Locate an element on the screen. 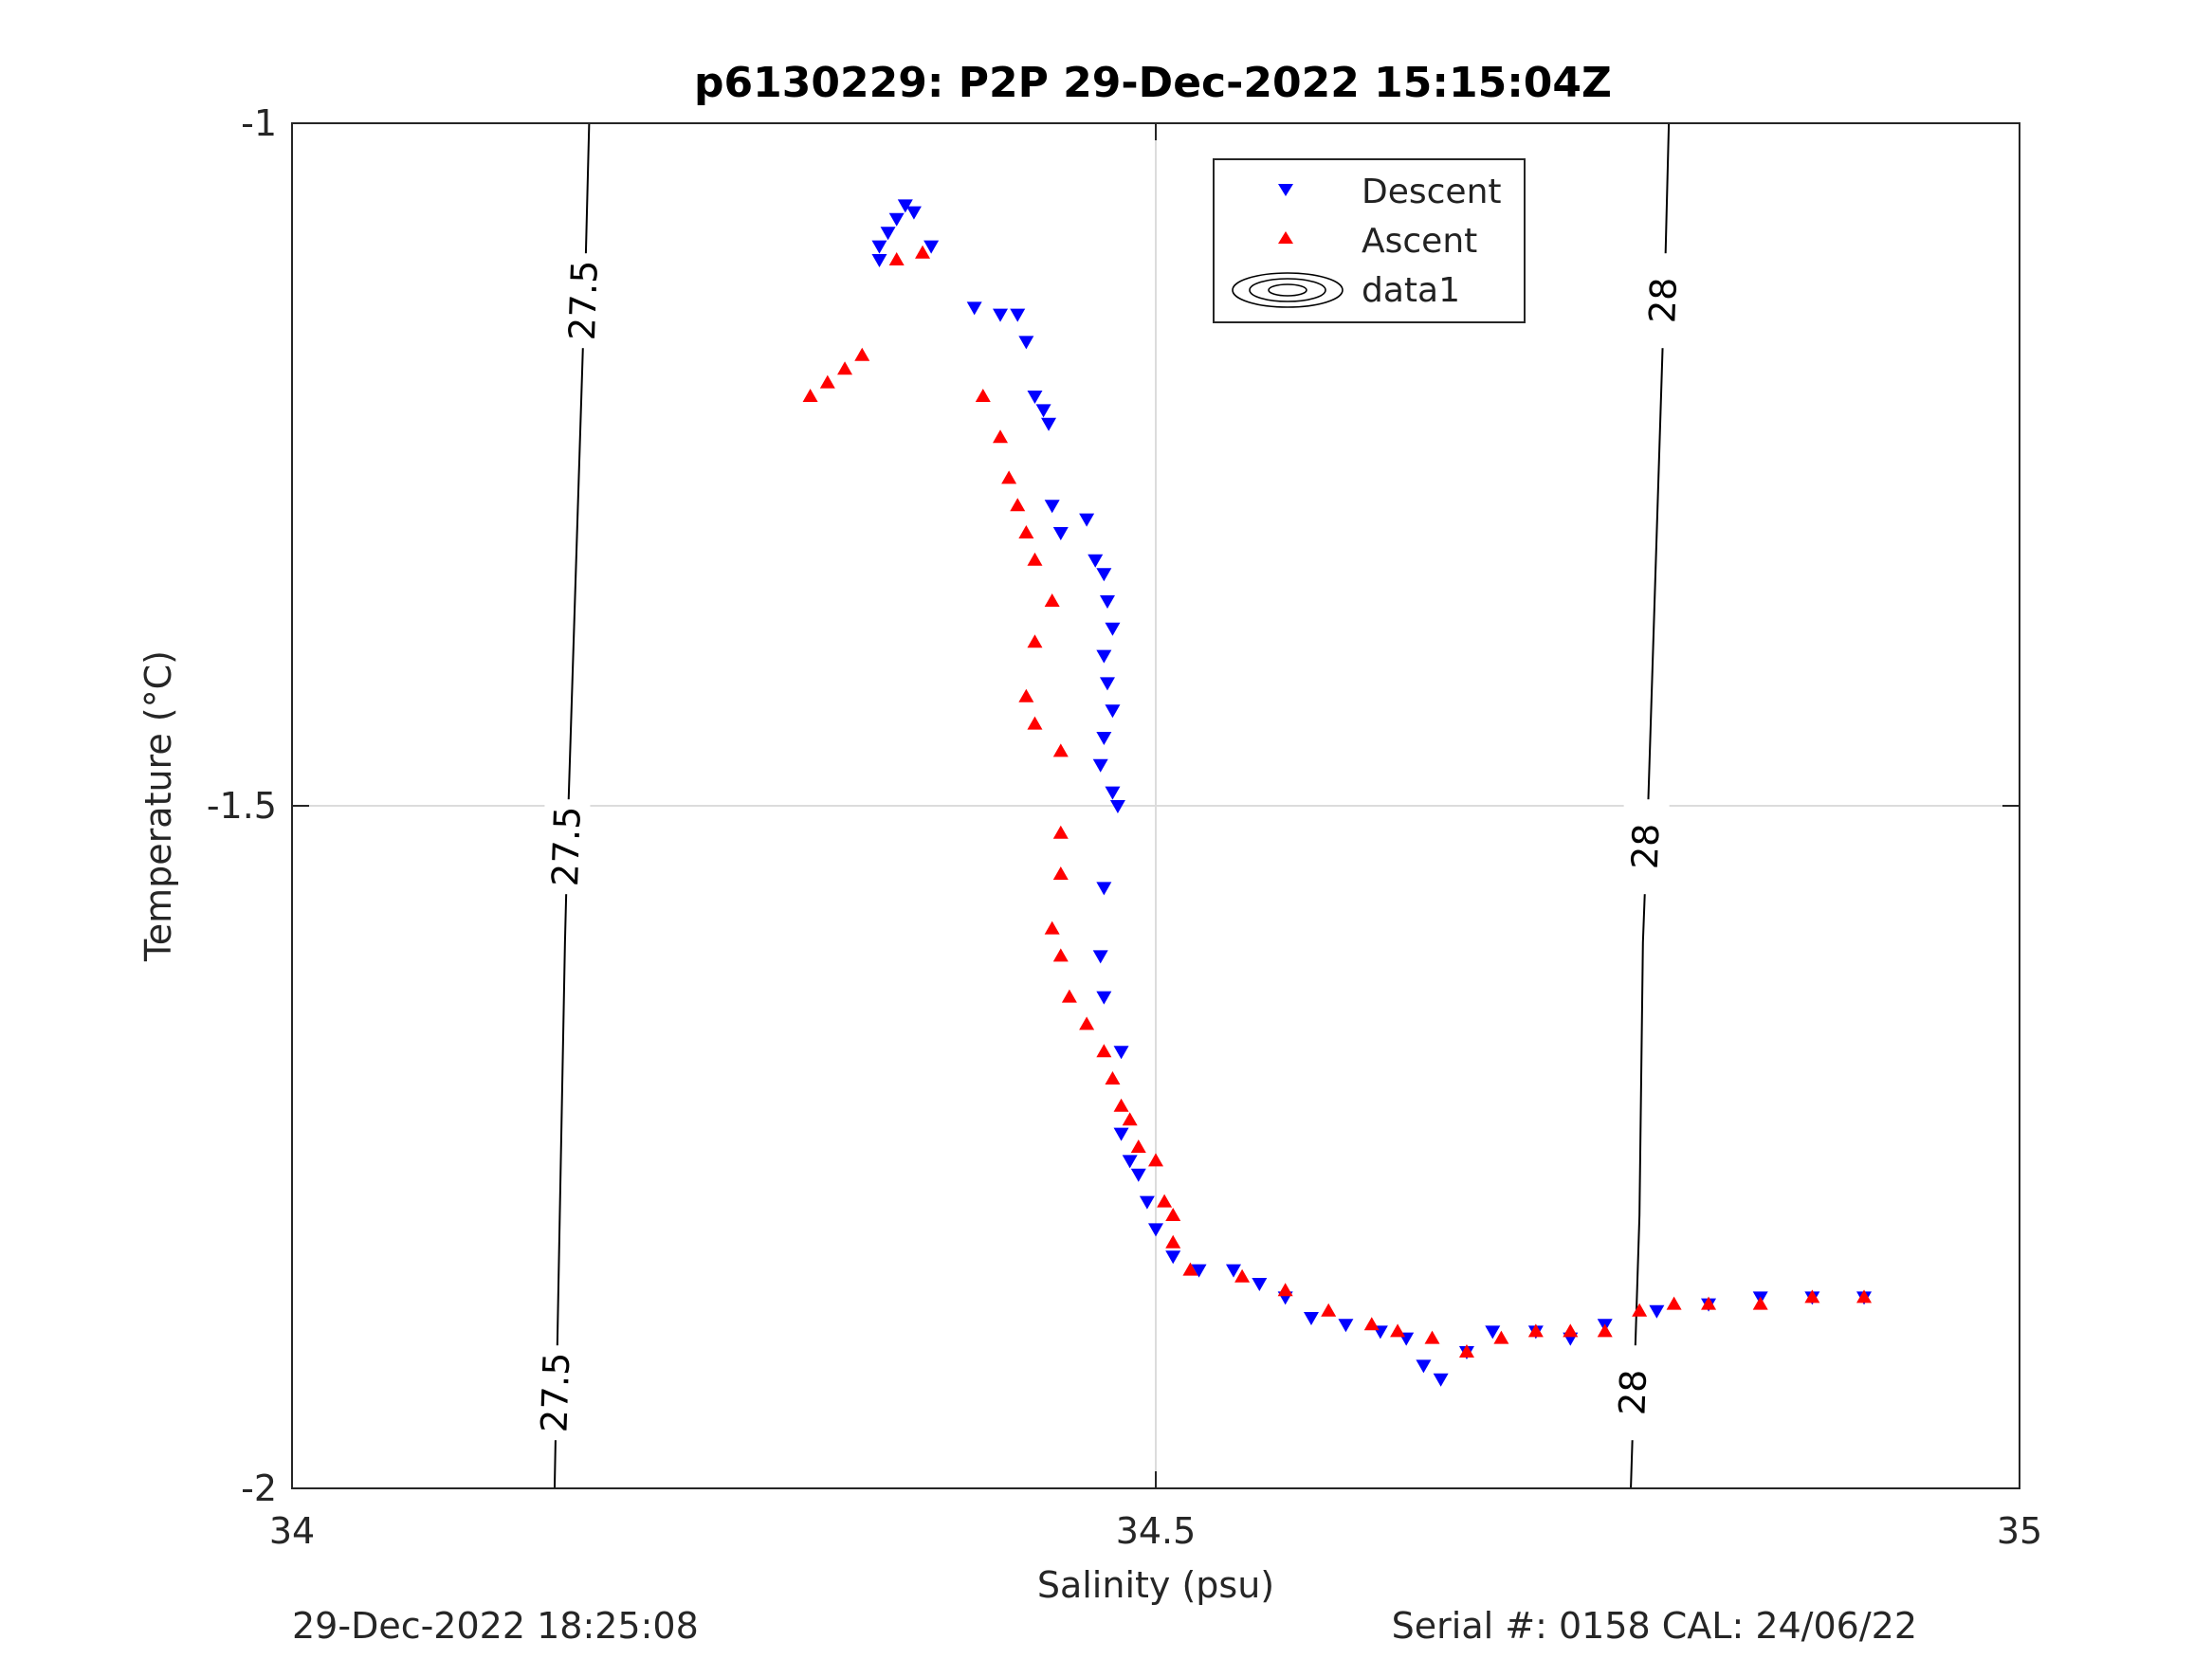 The width and height of the screenshot is (2212, 1659). legend: Descent Ascent data1 is located at coordinates (1369, 240).